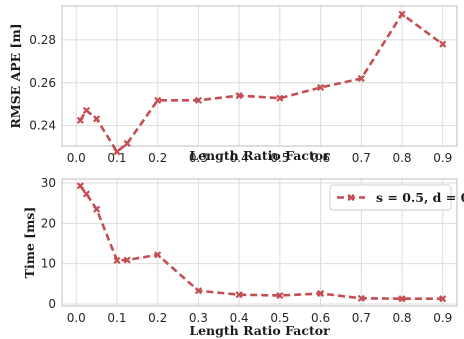  I want to click on y-tick-label: 20, so click(48, 223).